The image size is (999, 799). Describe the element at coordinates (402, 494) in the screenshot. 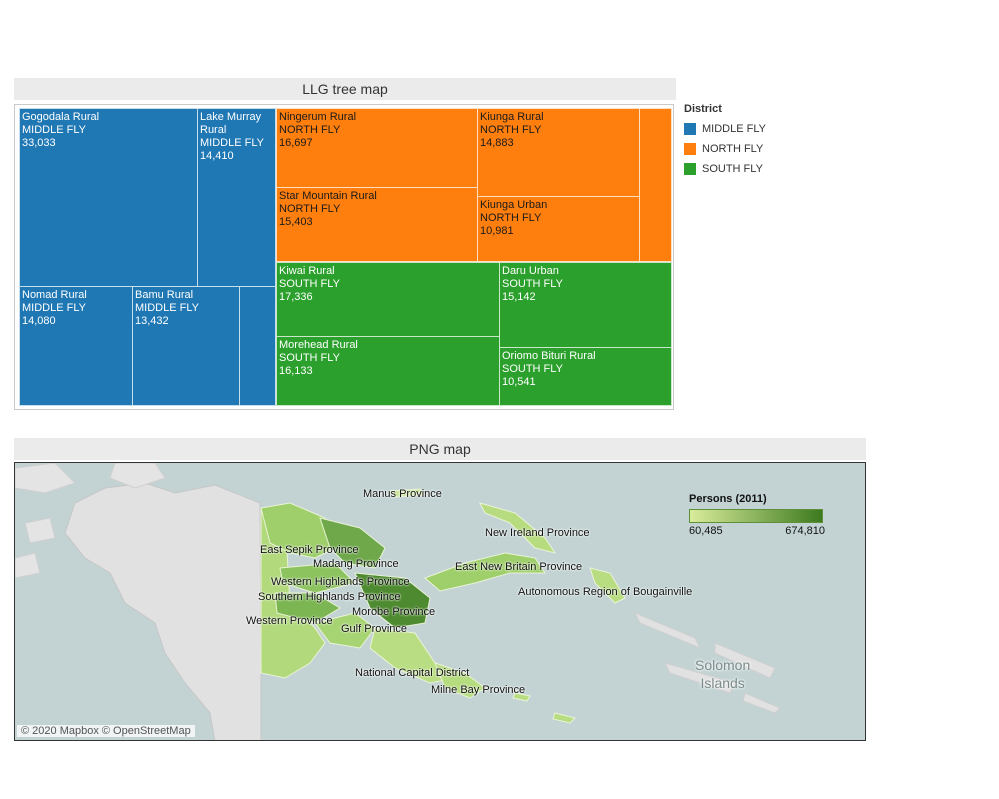

I see `label-manus: Manus Province` at that location.